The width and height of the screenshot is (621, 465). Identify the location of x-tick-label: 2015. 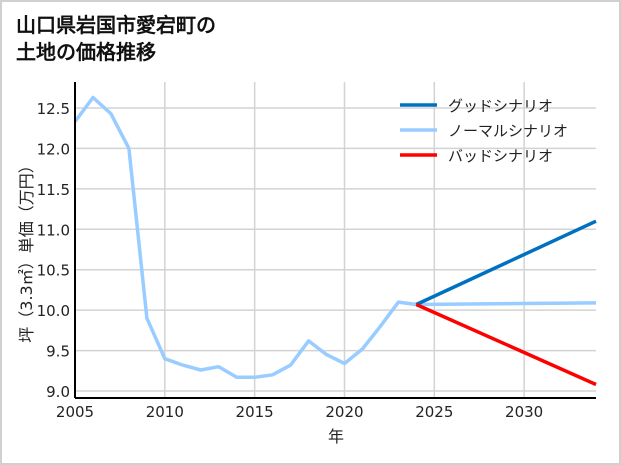
(255, 412).